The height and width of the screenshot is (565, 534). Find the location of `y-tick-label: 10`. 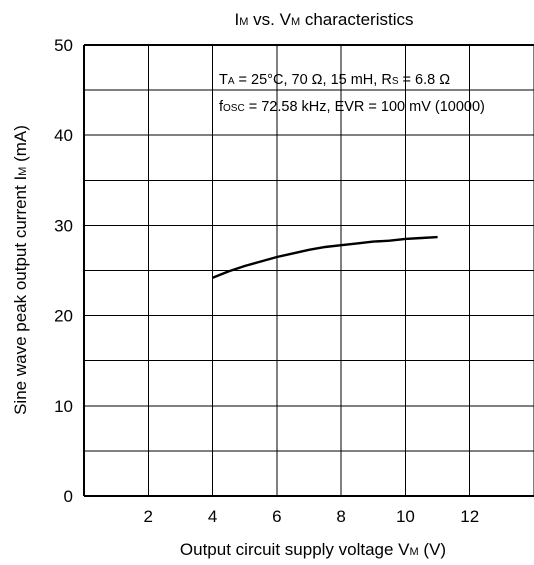

y-tick-label: 10 is located at coordinates (63, 406).